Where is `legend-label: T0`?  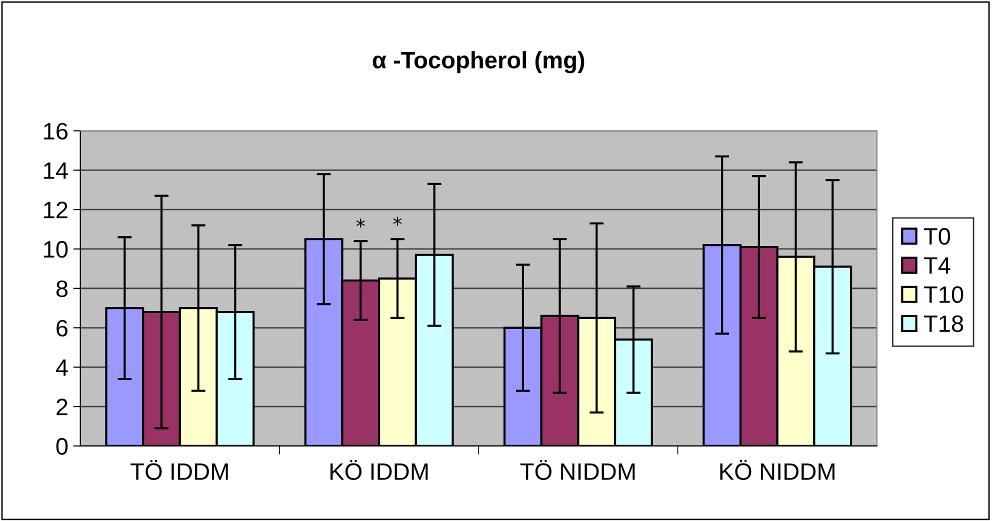
legend-label: T0 is located at coordinates (937, 236).